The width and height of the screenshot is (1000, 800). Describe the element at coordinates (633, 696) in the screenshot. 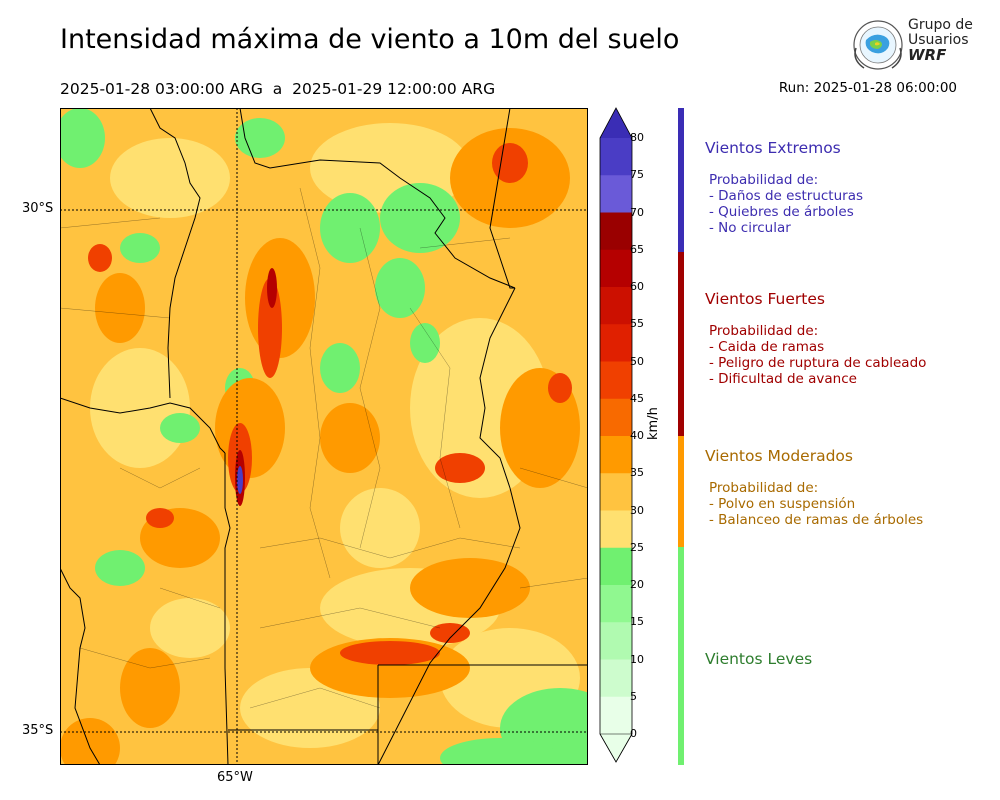

I see `colorbar-tick-label: 5` at that location.